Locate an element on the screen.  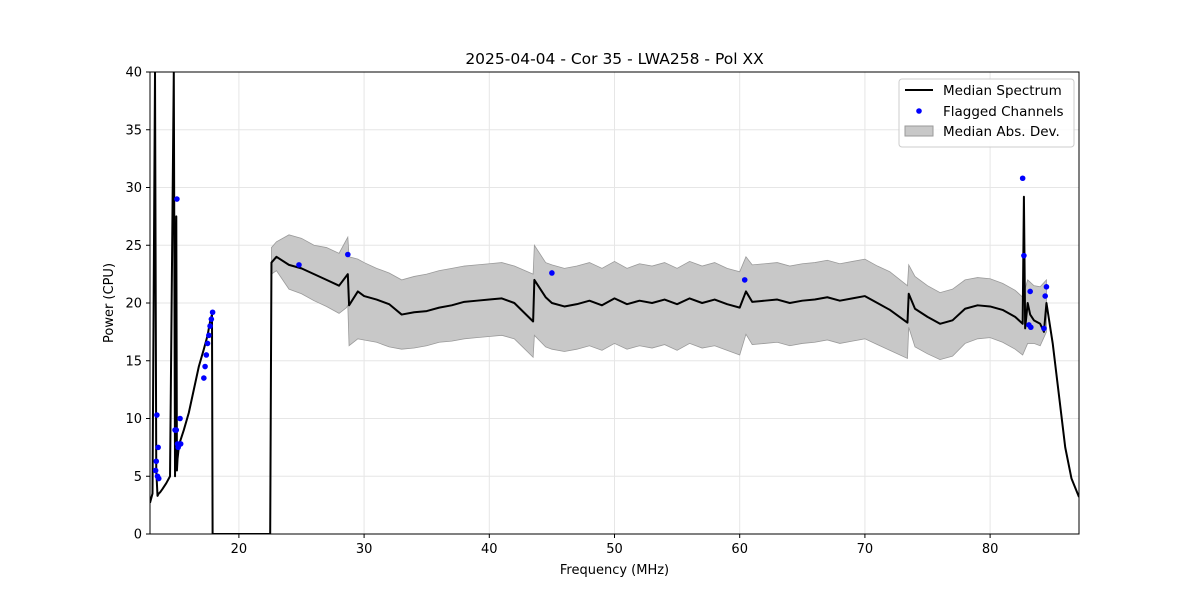
y-tick-label-2: 10 is located at coordinates (133, 419).